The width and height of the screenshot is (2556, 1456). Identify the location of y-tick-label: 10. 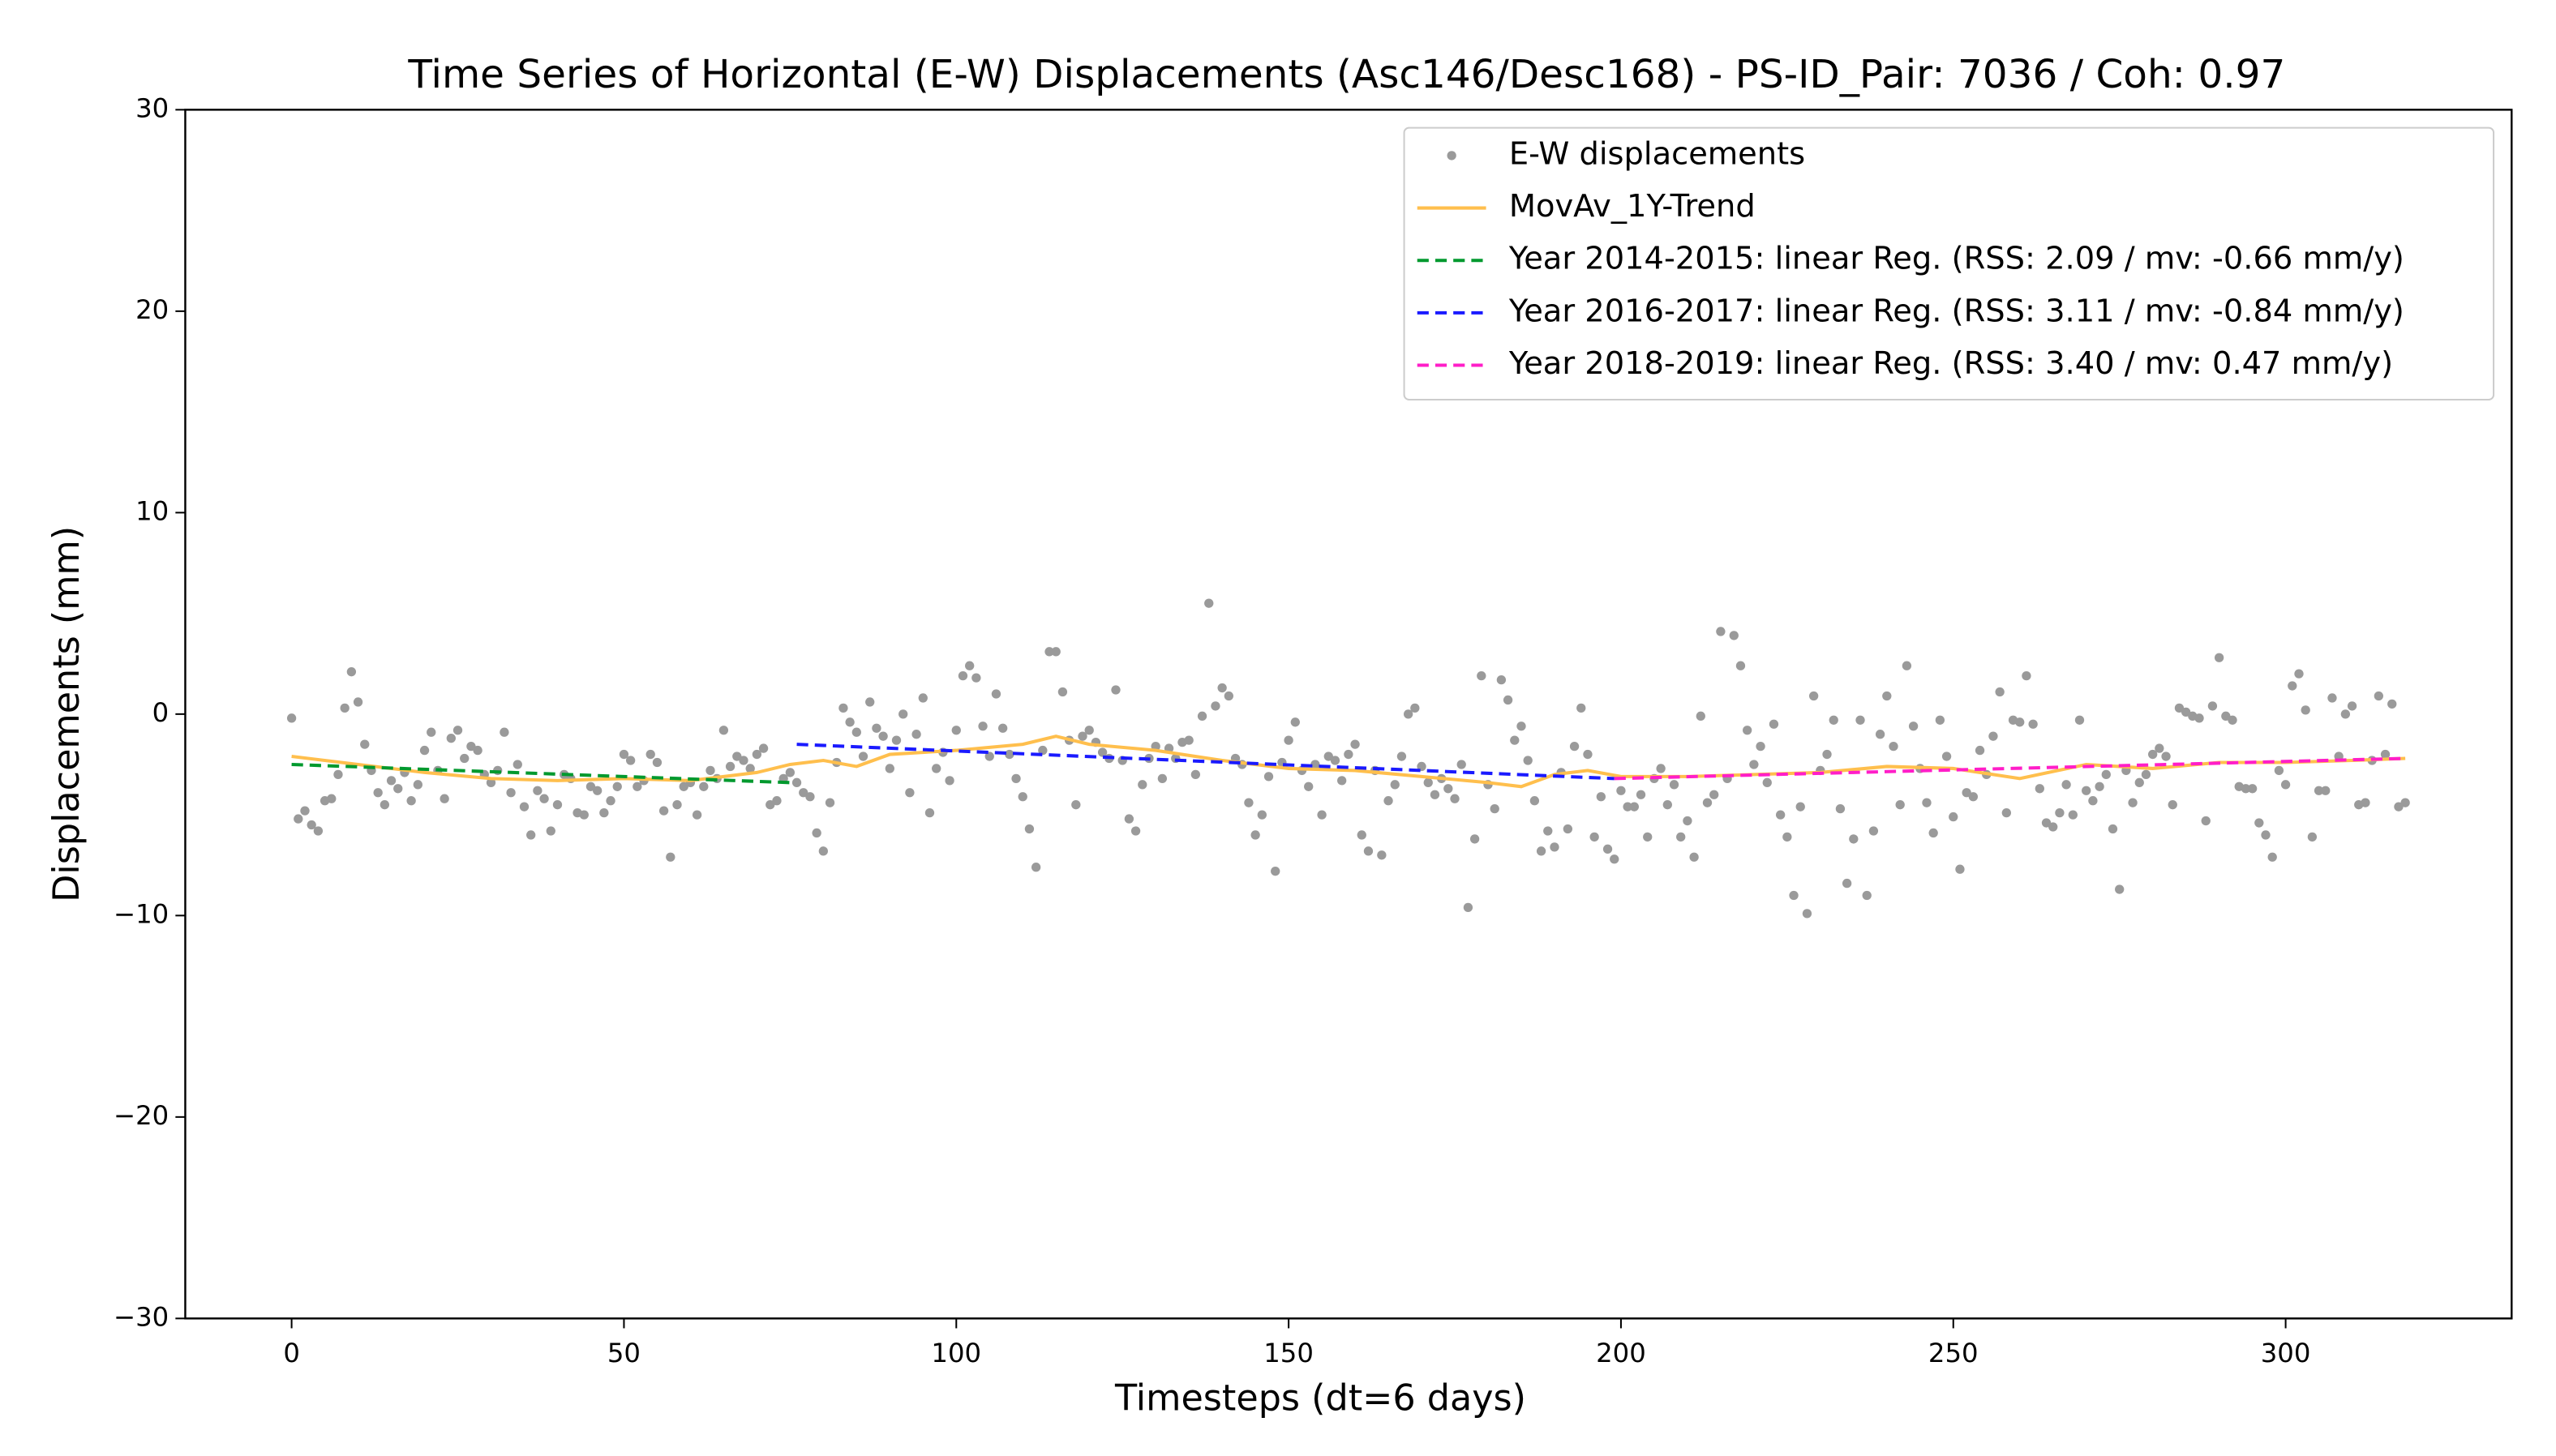
(152, 511).